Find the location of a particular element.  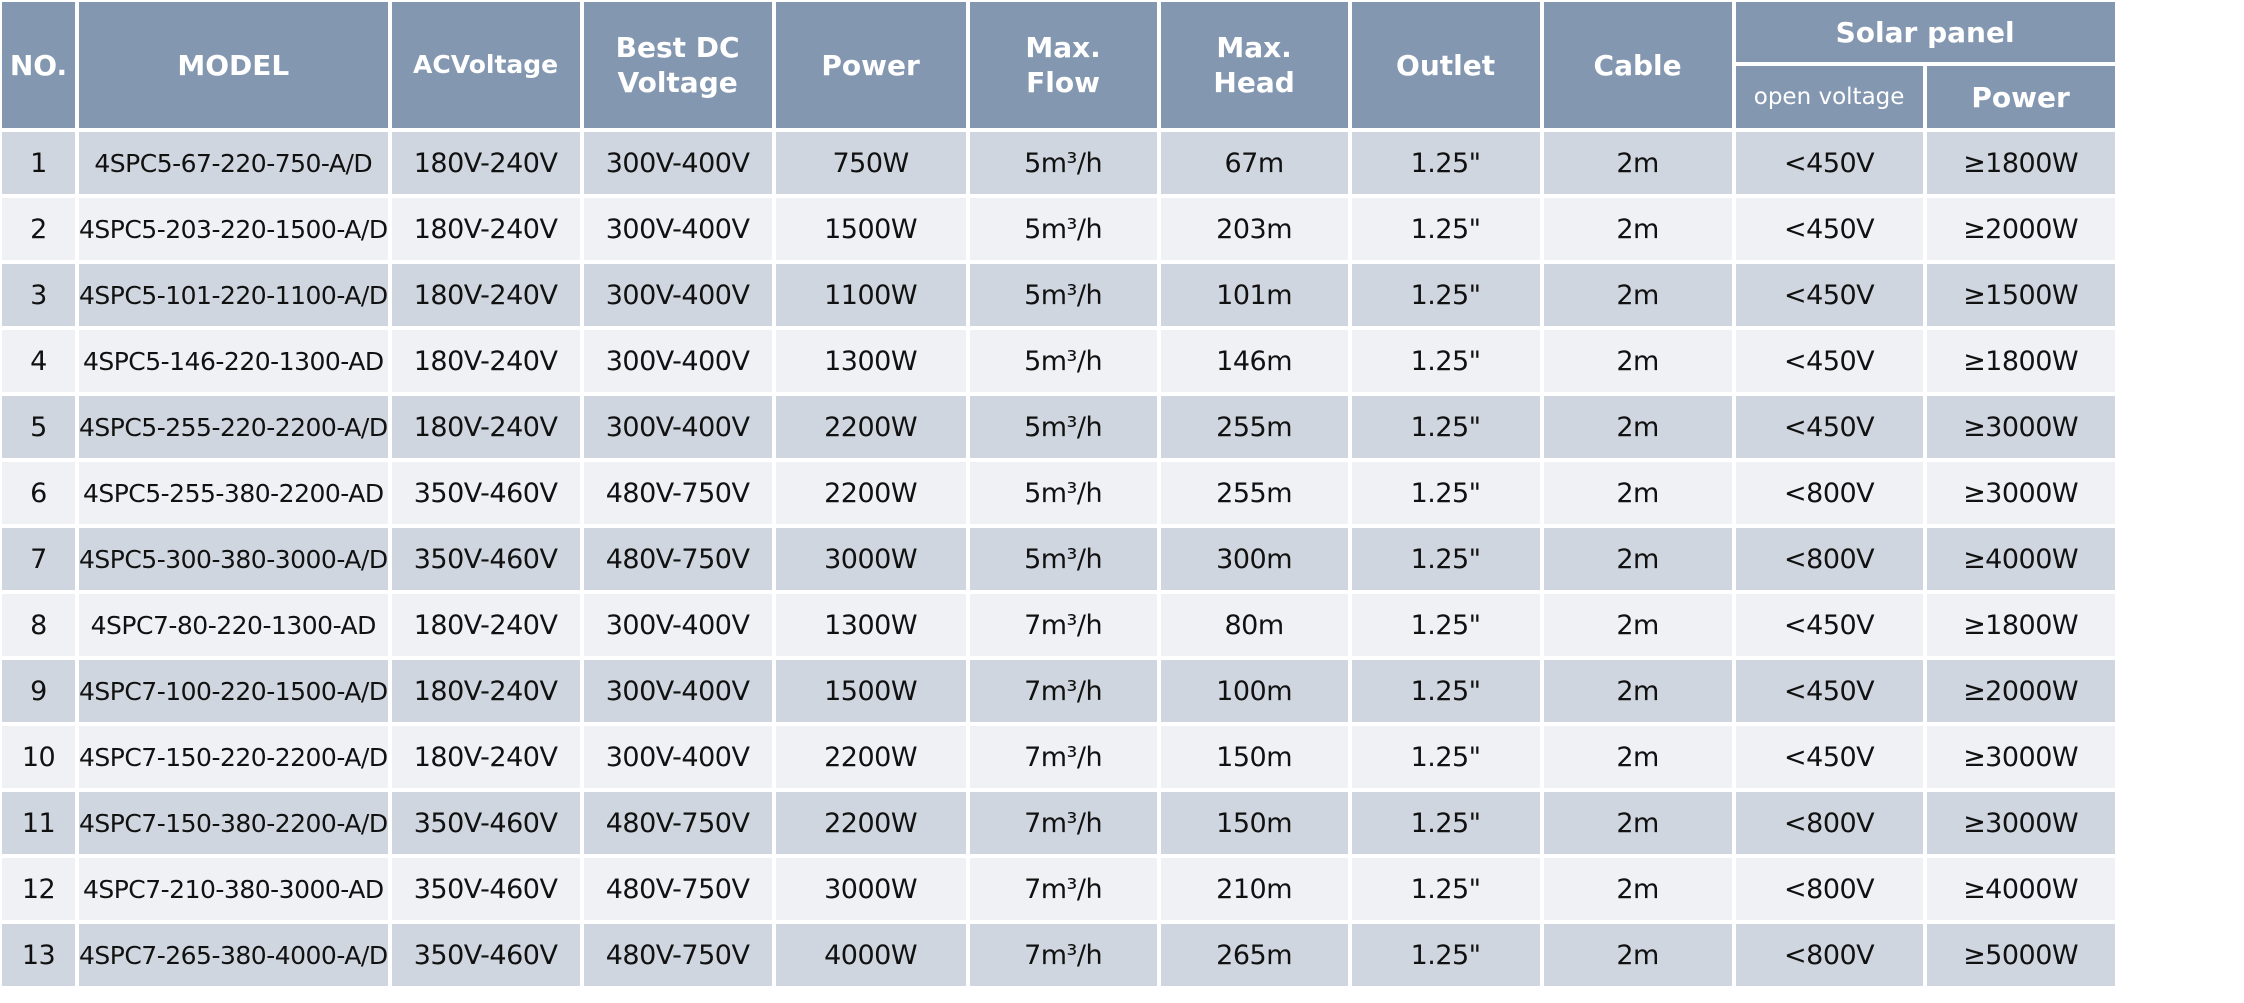

cell-no: 9 is located at coordinates (38, 691).